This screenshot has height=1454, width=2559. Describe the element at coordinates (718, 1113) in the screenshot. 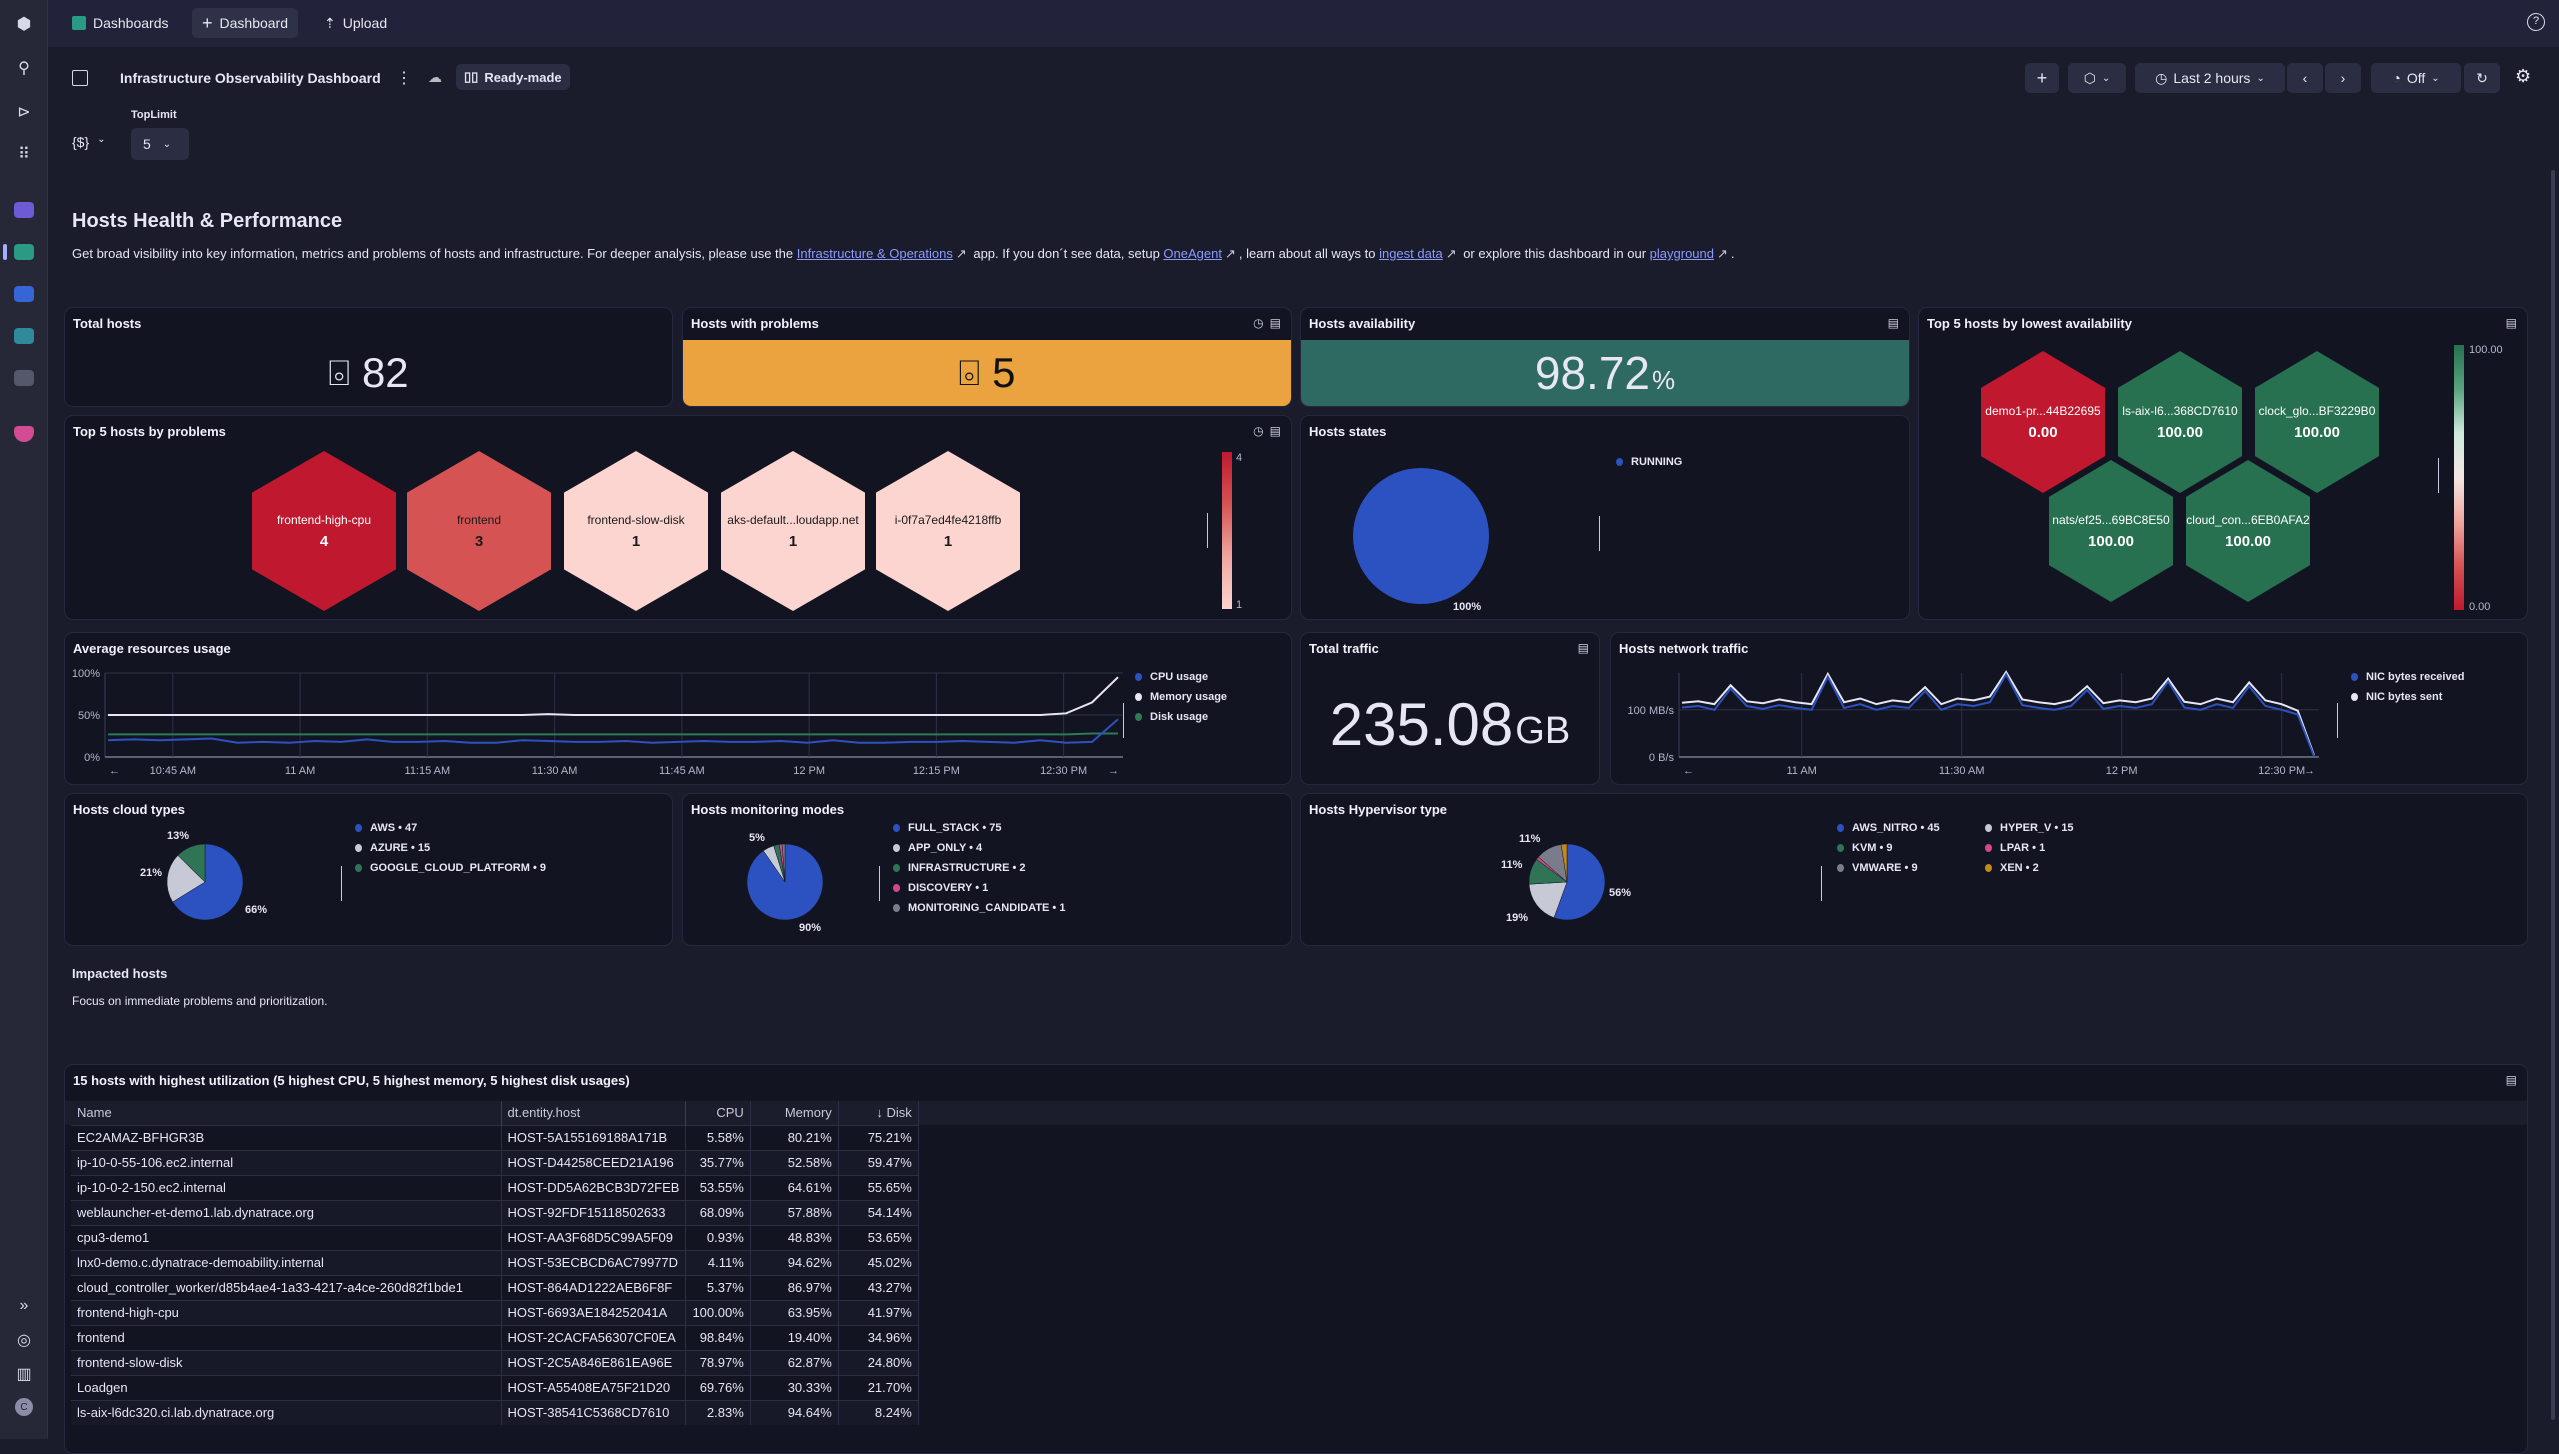

I see `column-header: CPU` at that location.